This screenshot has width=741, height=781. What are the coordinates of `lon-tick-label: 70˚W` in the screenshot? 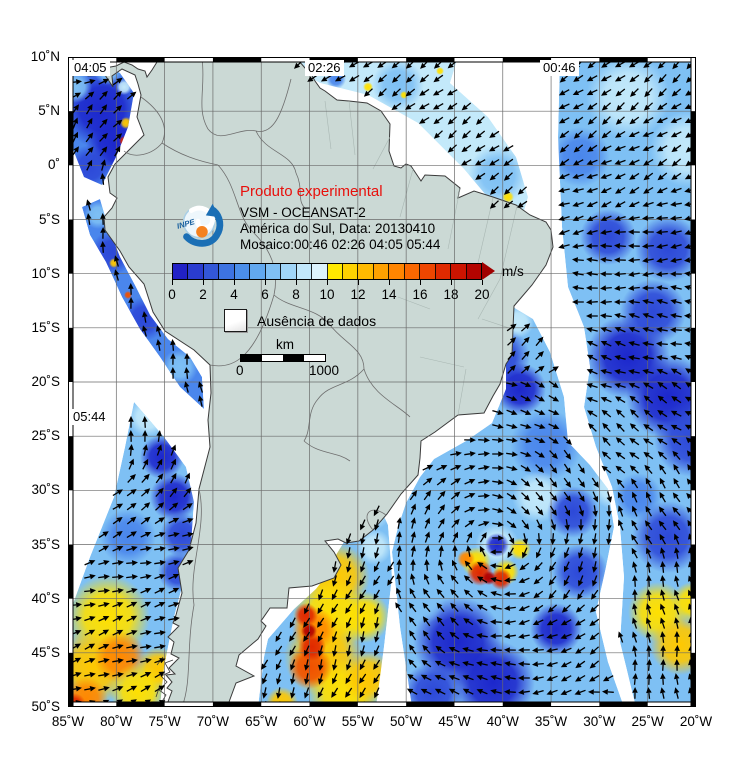 It's located at (213, 721).